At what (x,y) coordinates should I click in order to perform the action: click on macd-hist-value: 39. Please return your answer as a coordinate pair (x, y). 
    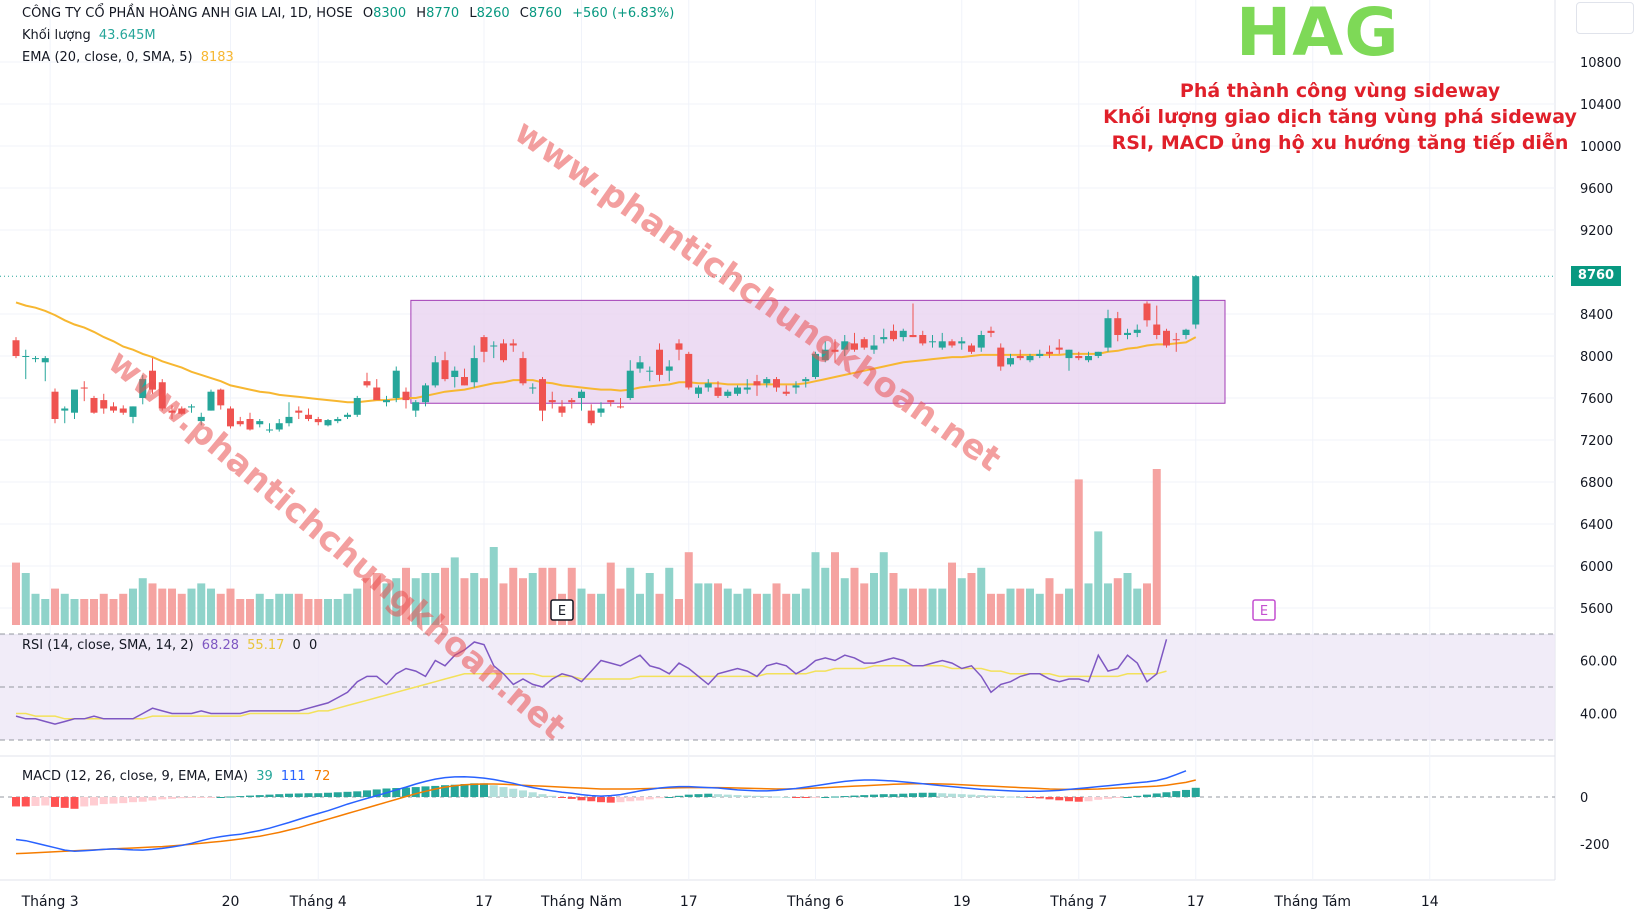
    Looking at the image, I should click on (264, 776).